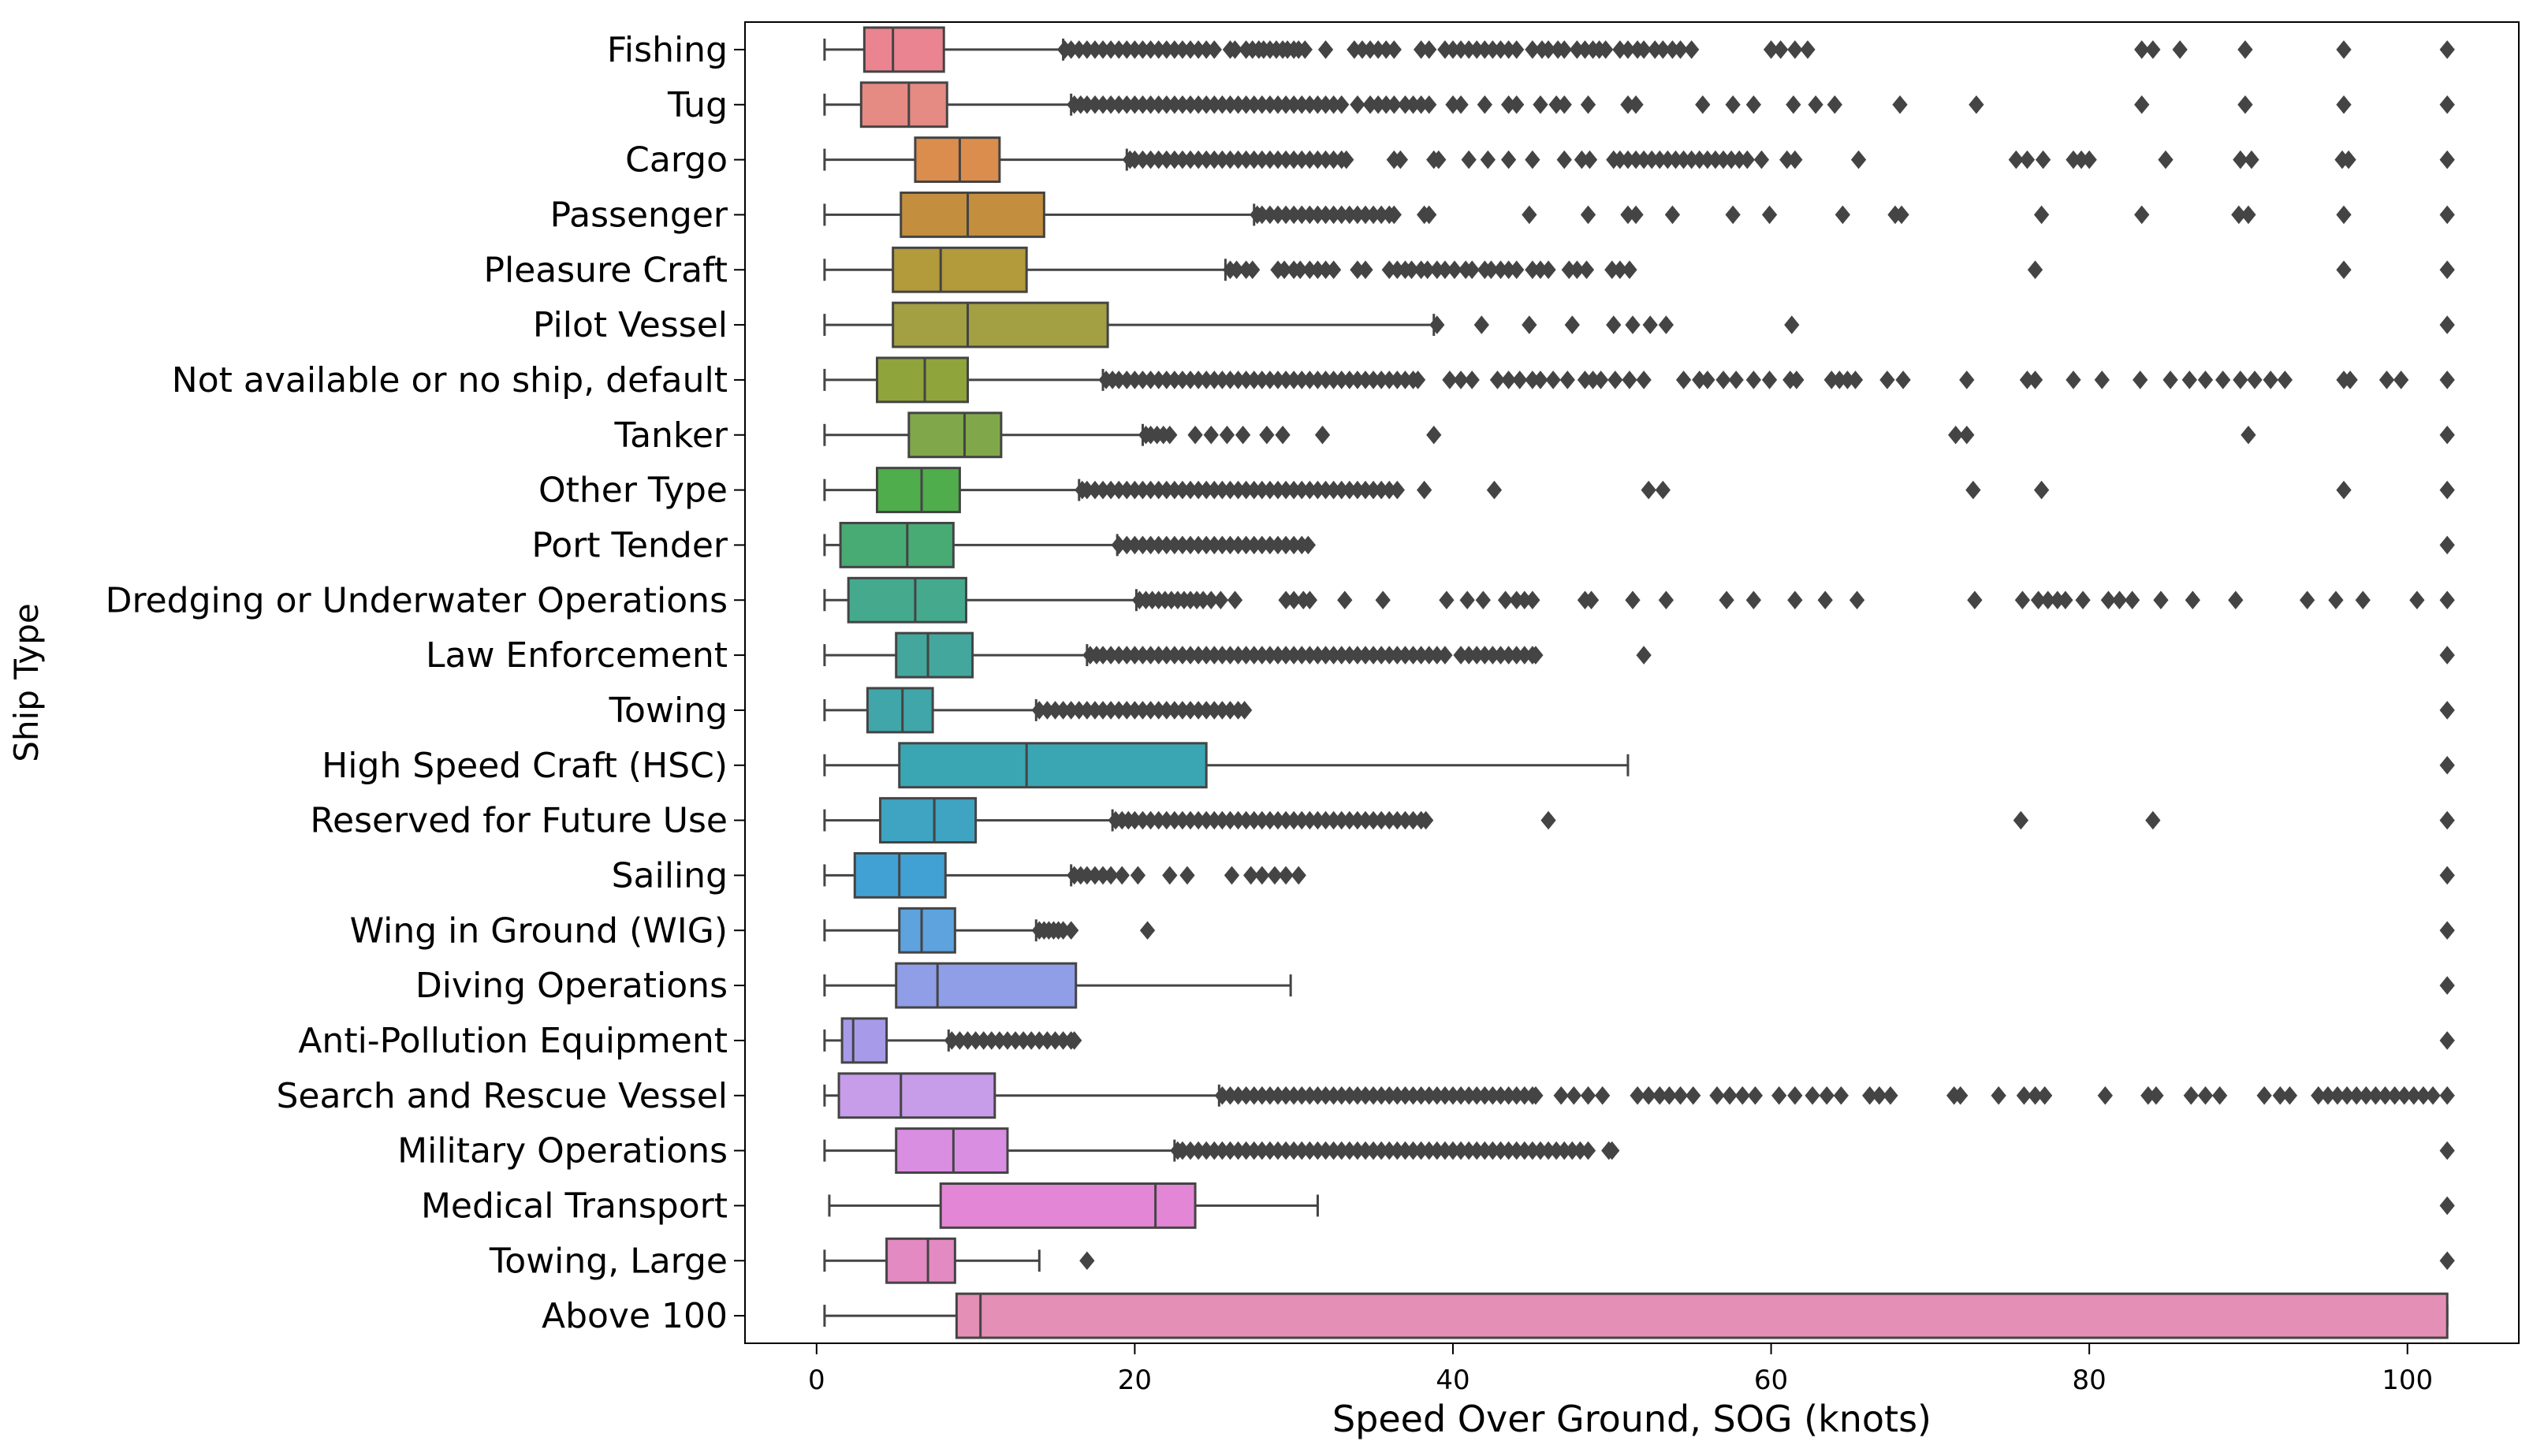 This screenshot has width=2533, height=1456. What do you see at coordinates (562, 1151) in the screenshot?
I see `y-tick-label: Military Operations` at bounding box center [562, 1151].